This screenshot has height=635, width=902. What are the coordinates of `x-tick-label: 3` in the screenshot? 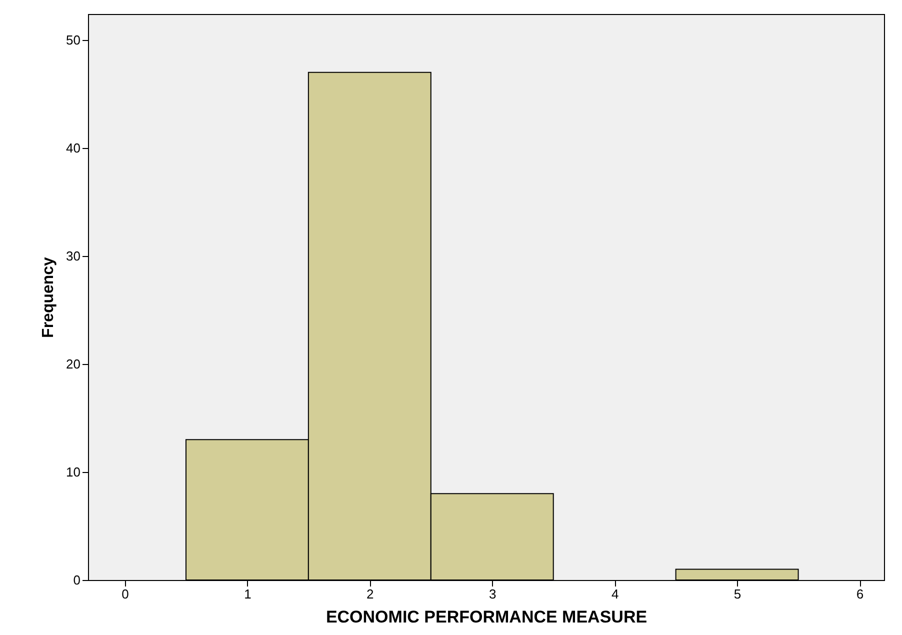 It's located at (492, 594).